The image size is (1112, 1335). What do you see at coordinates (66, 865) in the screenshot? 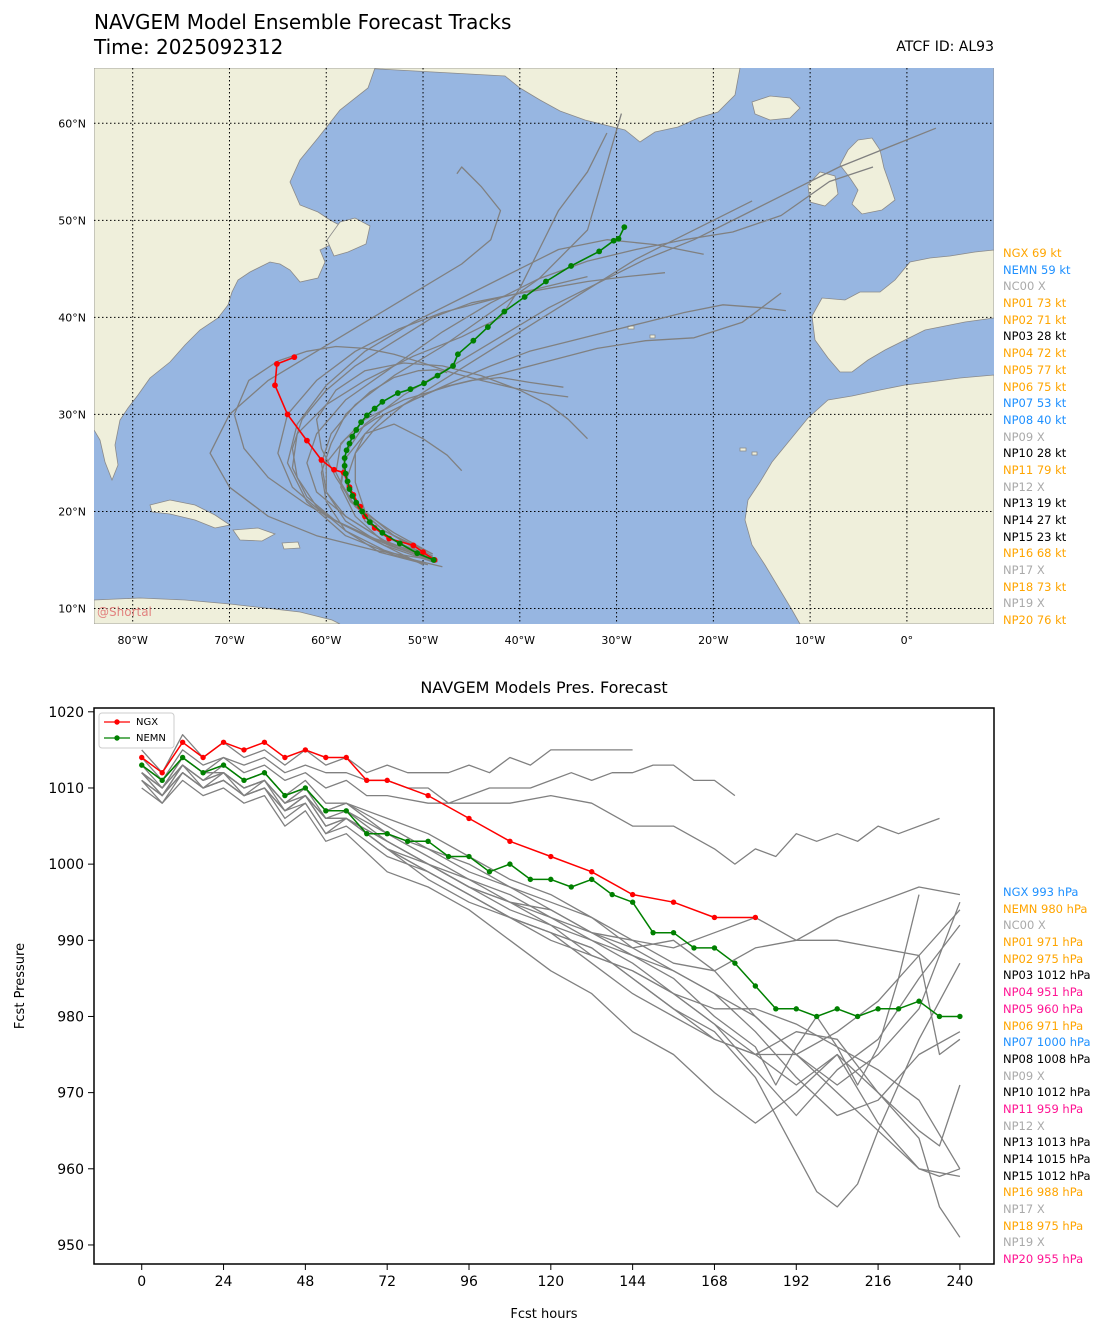
I see `y-tick-label: 1000` at bounding box center [66, 865].